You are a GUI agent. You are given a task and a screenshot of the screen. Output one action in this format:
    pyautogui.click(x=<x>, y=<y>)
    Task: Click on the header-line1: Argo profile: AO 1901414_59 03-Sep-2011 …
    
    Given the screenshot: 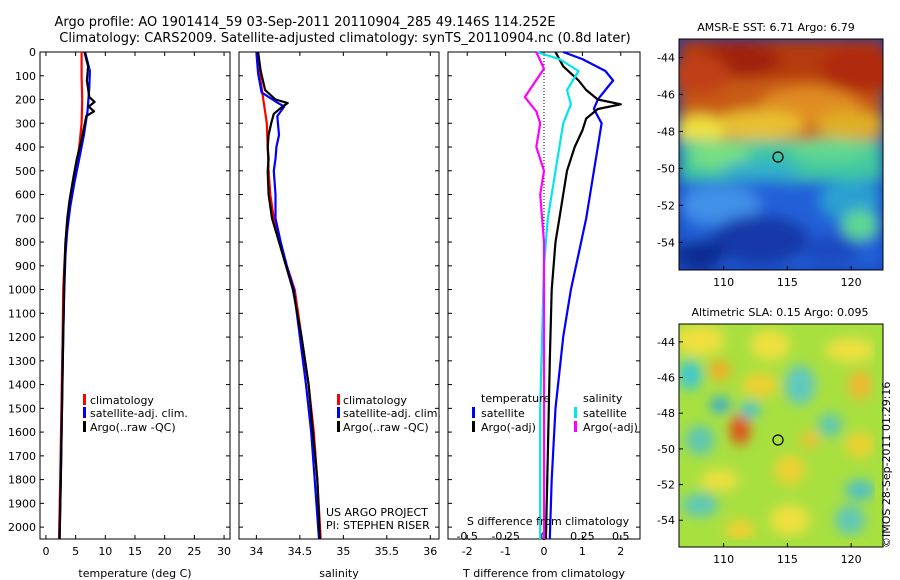 What is the action you would take?
    pyautogui.click(x=304, y=22)
    